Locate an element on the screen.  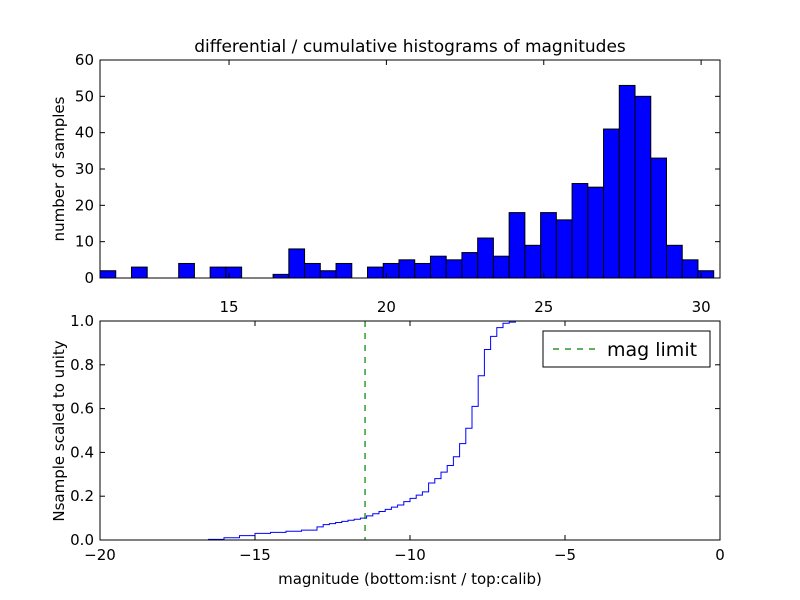
top-y-axis-label: number of samples is located at coordinates (59, 168).